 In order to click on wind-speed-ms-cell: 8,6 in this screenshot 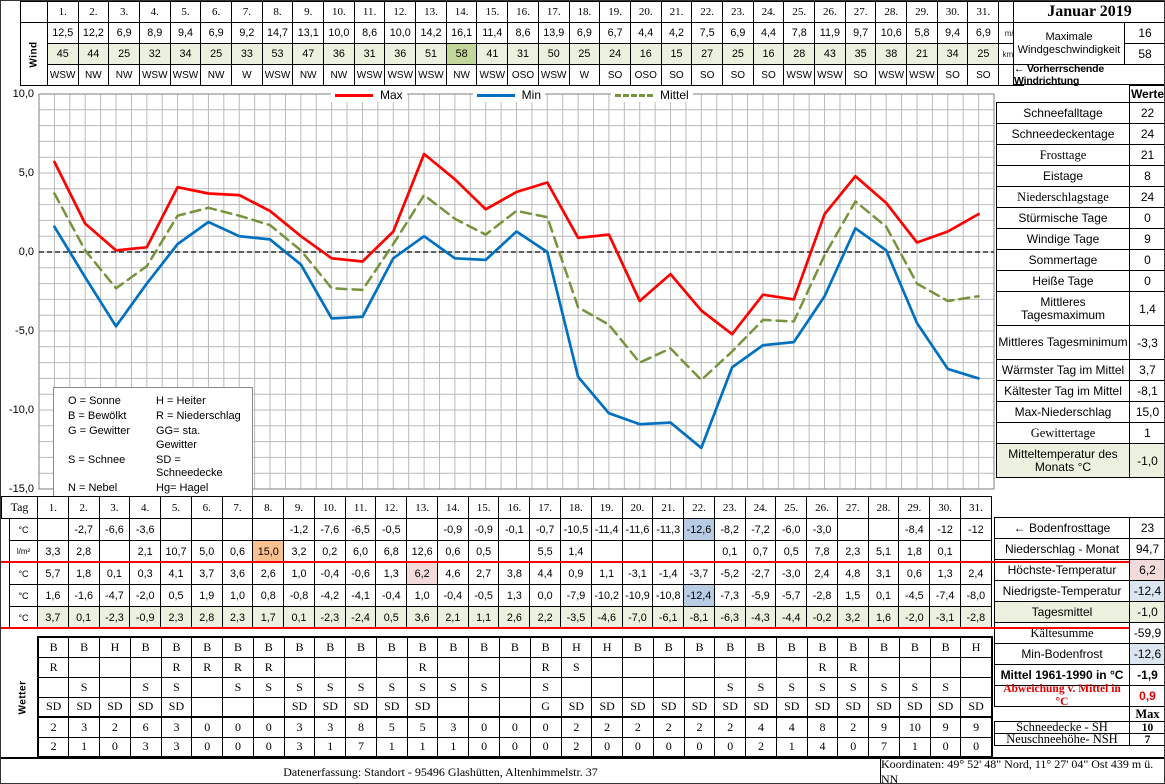, I will do `click(369, 33)`.